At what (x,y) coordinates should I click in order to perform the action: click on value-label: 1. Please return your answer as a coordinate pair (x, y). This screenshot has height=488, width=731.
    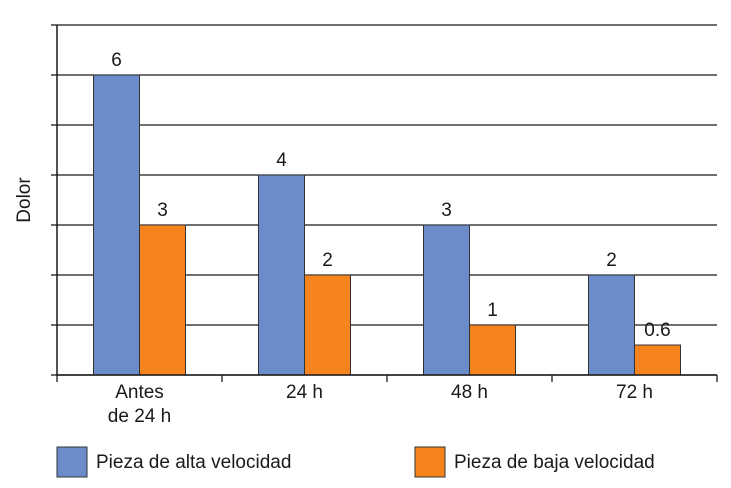
    Looking at the image, I should click on (492, 310).